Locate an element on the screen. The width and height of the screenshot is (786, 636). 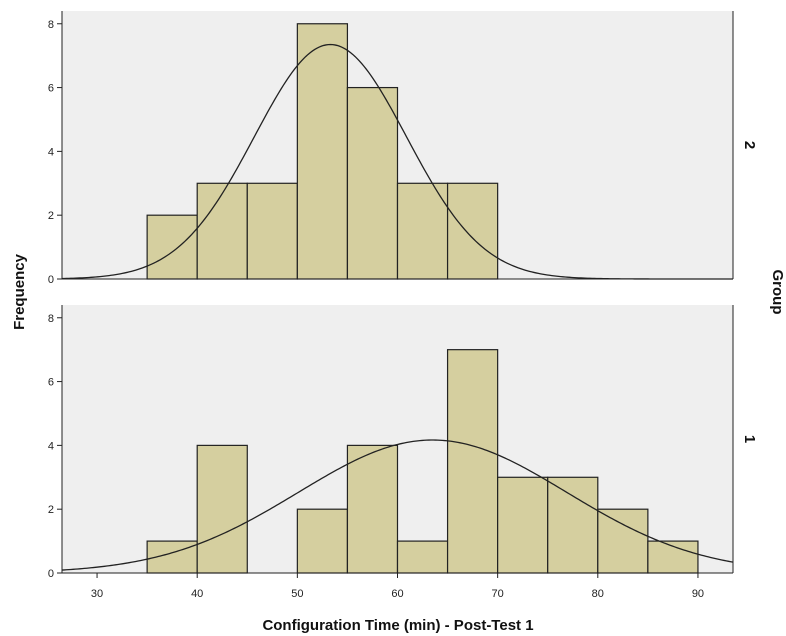
x-tick-label: 80 is located at coordinates (598, 594).